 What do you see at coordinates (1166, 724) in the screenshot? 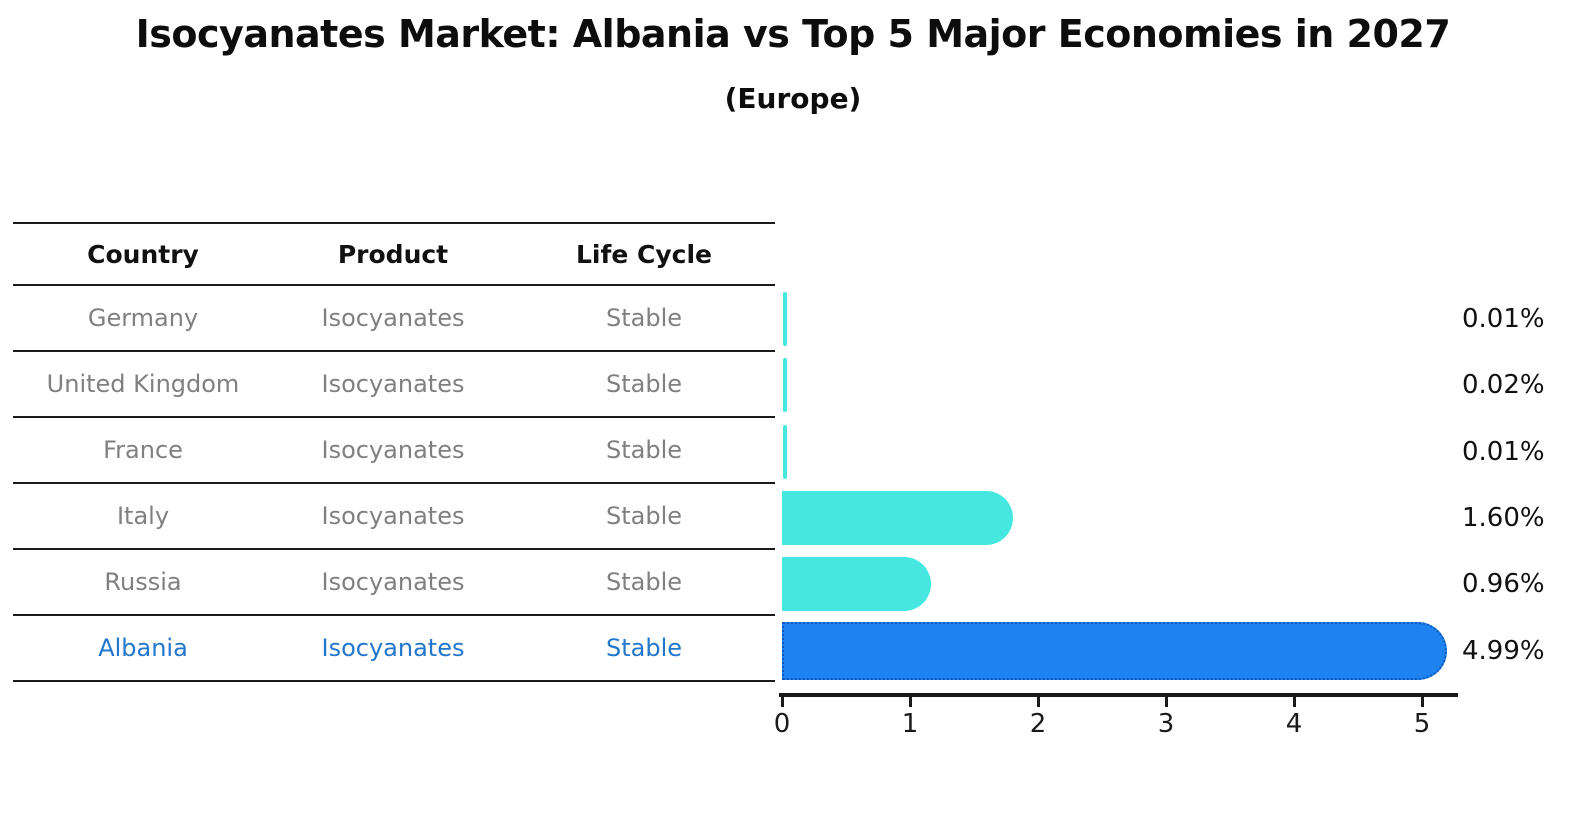
I see `x-axis-tick-label: 3` at bounding box center [1166, 724].